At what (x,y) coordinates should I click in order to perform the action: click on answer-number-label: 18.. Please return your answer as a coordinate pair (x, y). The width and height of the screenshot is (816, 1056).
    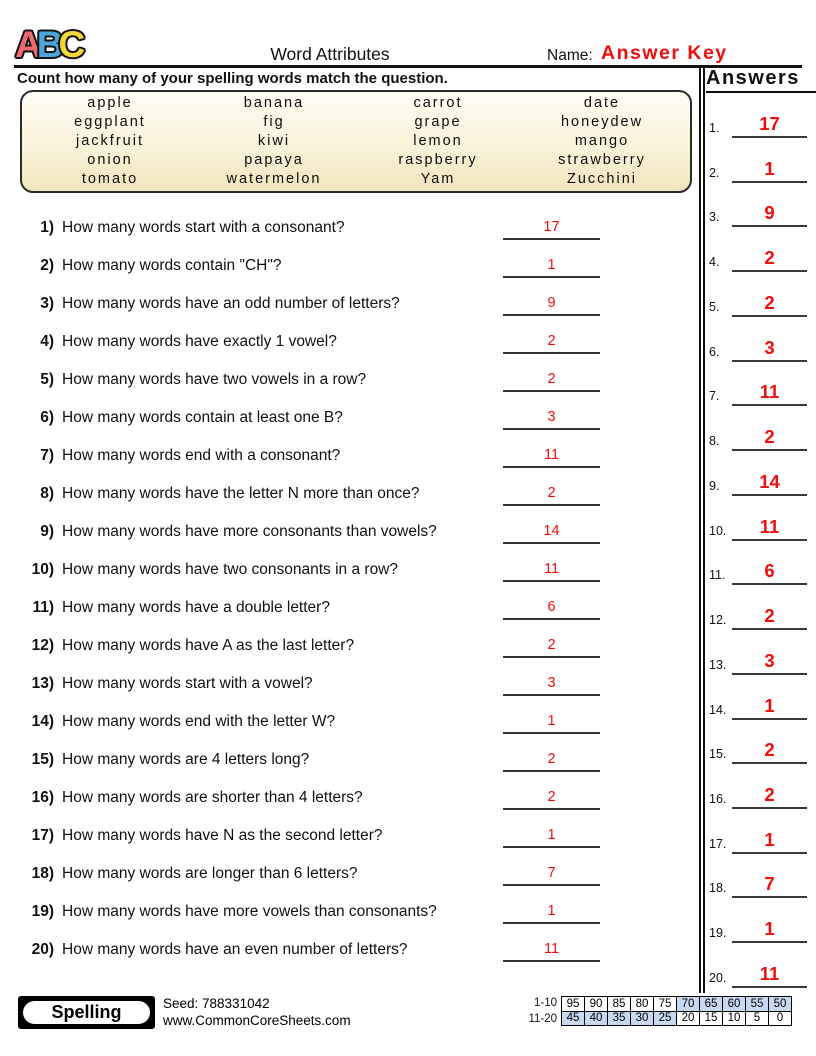
    Looking at the image, I should click on (718, 888).